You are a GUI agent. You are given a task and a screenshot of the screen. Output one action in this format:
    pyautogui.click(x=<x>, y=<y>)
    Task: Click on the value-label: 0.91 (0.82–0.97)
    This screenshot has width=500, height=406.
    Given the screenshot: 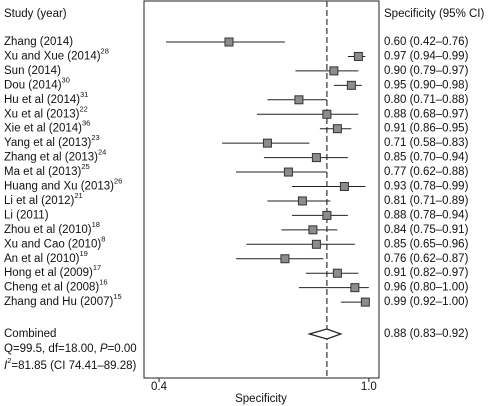 What is the action you would take?
    pyautogui.click(x=426, y=273)
    